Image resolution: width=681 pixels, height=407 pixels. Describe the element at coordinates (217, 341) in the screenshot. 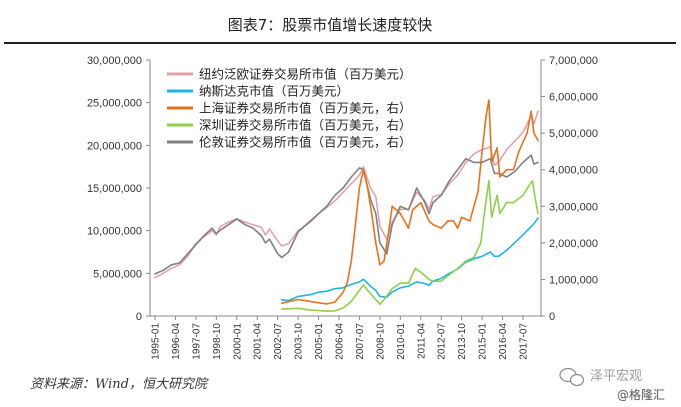

I see `x-tick-label: 1998-10` at that location.